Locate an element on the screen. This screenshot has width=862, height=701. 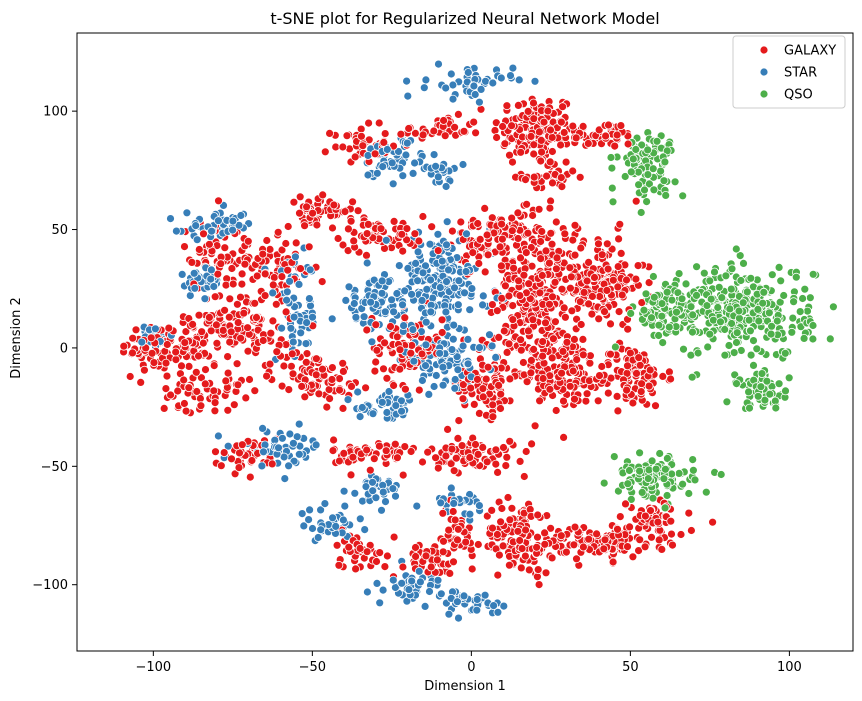
x-tick-label: 0 is located at coordinates (471, 667).